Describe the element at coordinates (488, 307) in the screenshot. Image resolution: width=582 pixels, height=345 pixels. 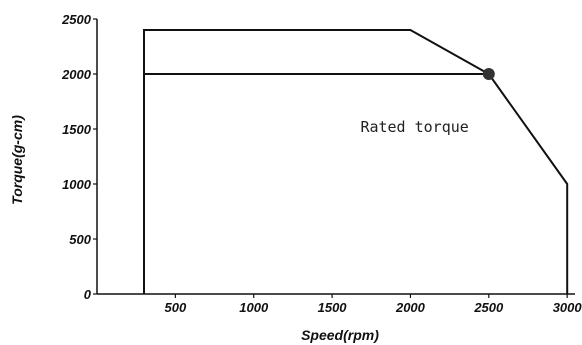
I see `x-tick-label: 2500` at that location.